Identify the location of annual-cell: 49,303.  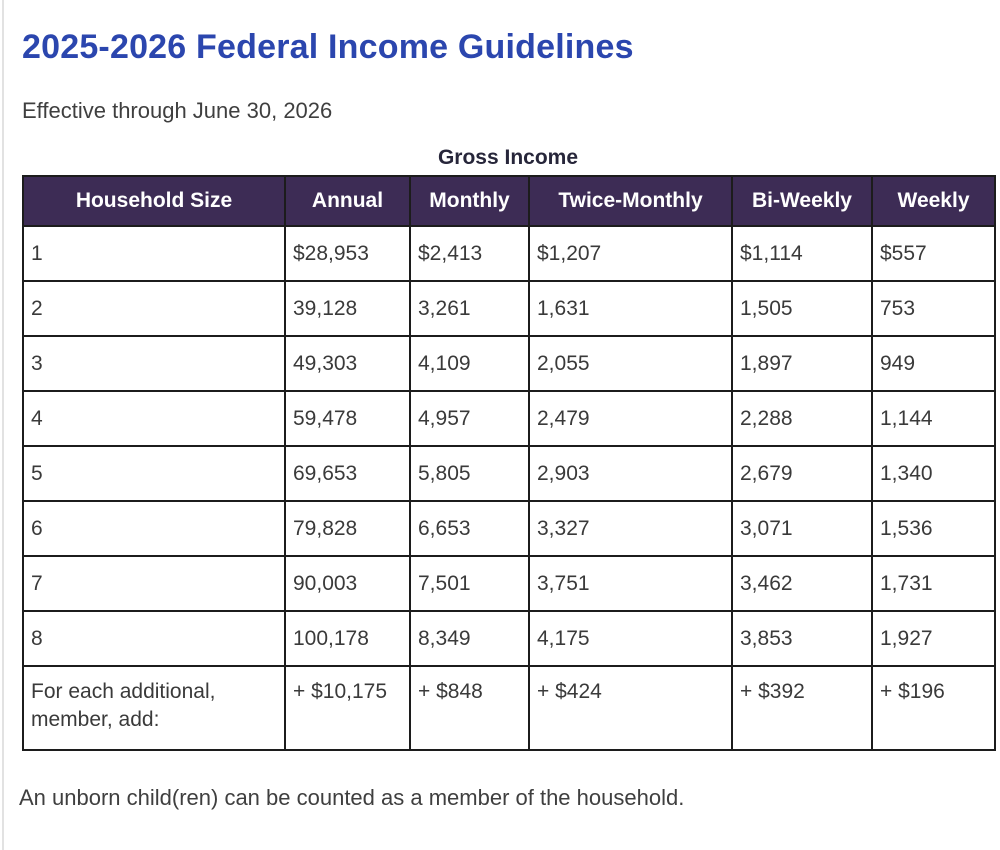
(347, 363).